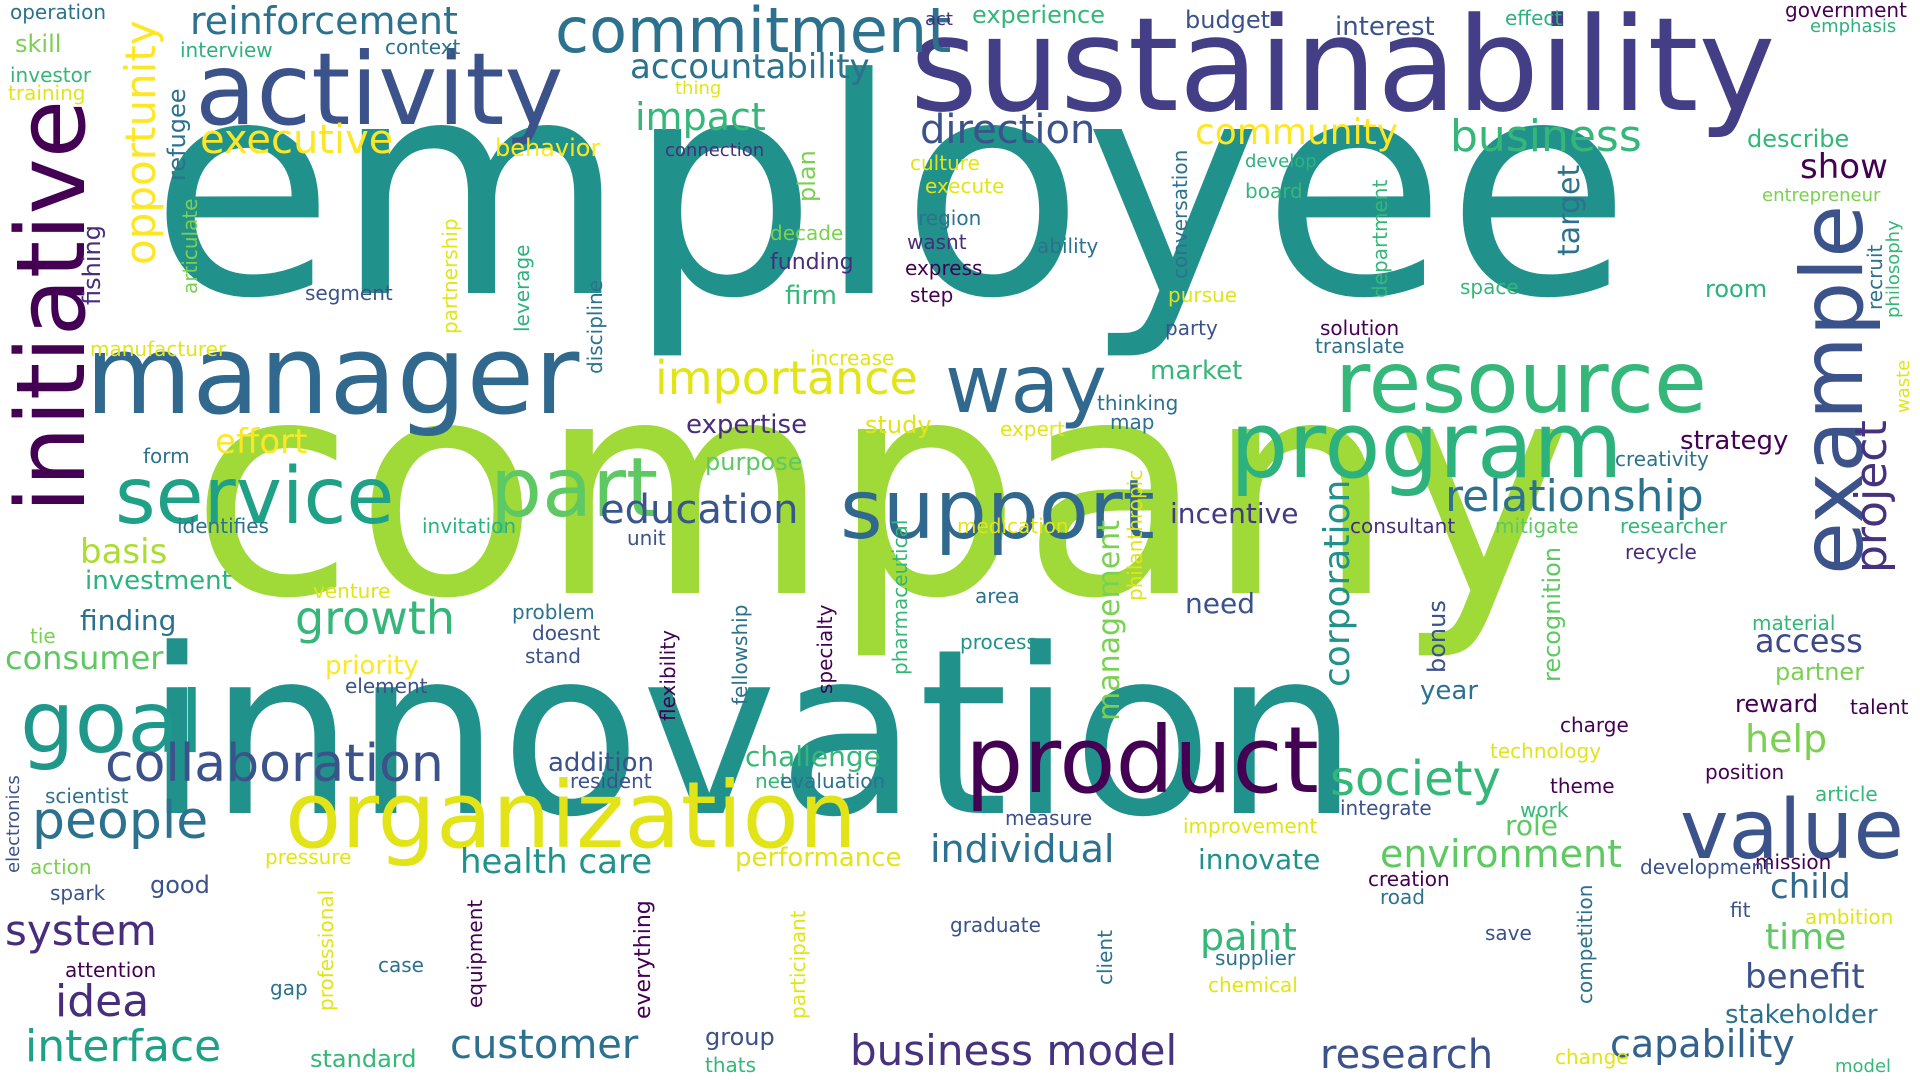 The width and height of the screenshot is (1920, 1080). What do you see at coordinates (87, 796) in the screenshot?
I see `word-scientist: scientist` at bounding box center [87, 796].